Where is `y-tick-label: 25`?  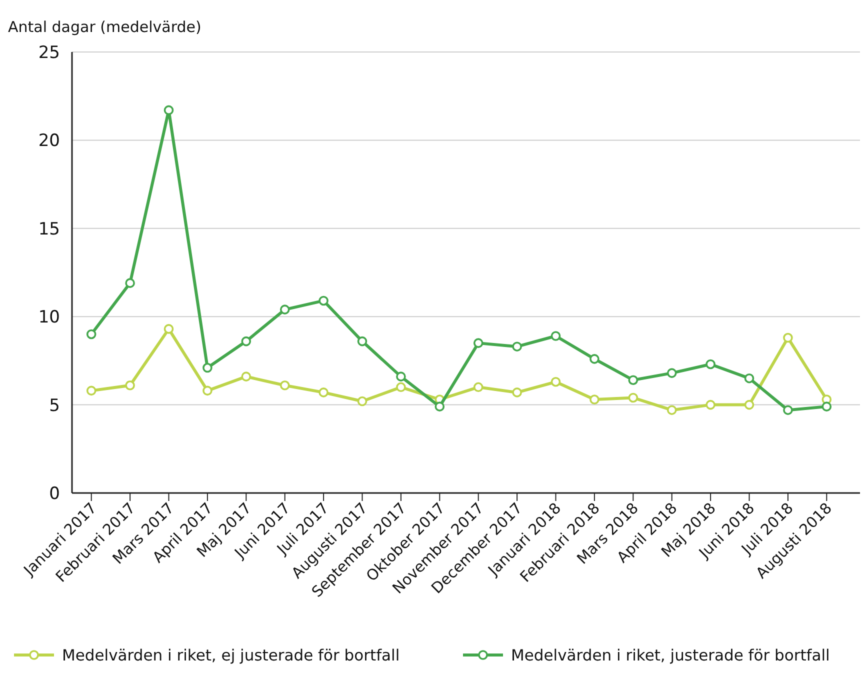
y-tick-label: 25 is located at coordinates (49, 52).